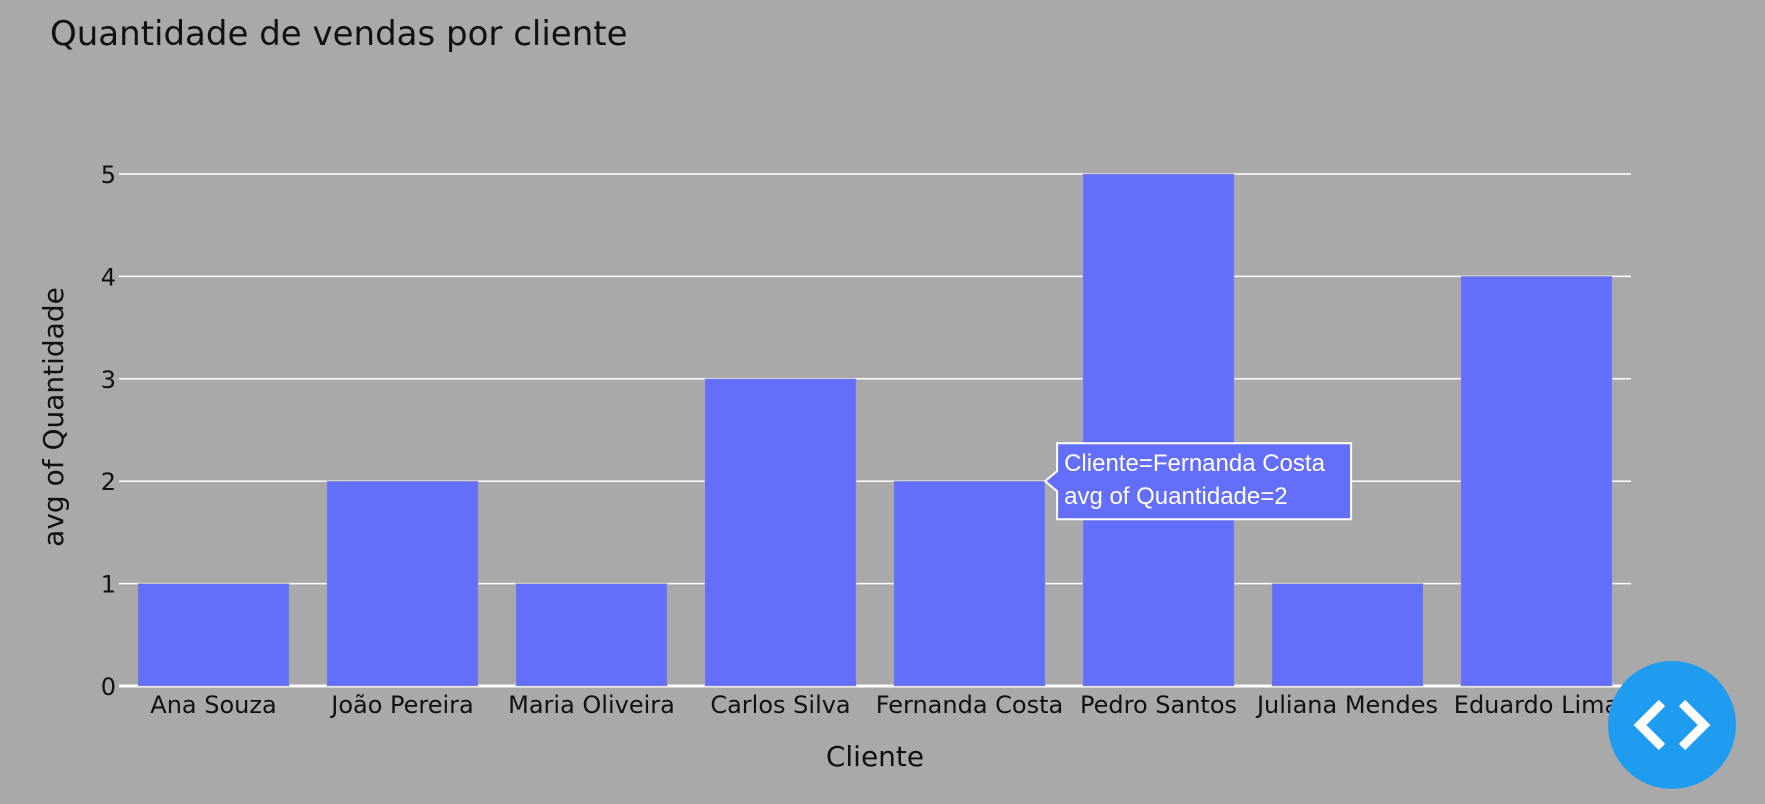  I want to click on y-tick-label: 0, so click(108, 687).